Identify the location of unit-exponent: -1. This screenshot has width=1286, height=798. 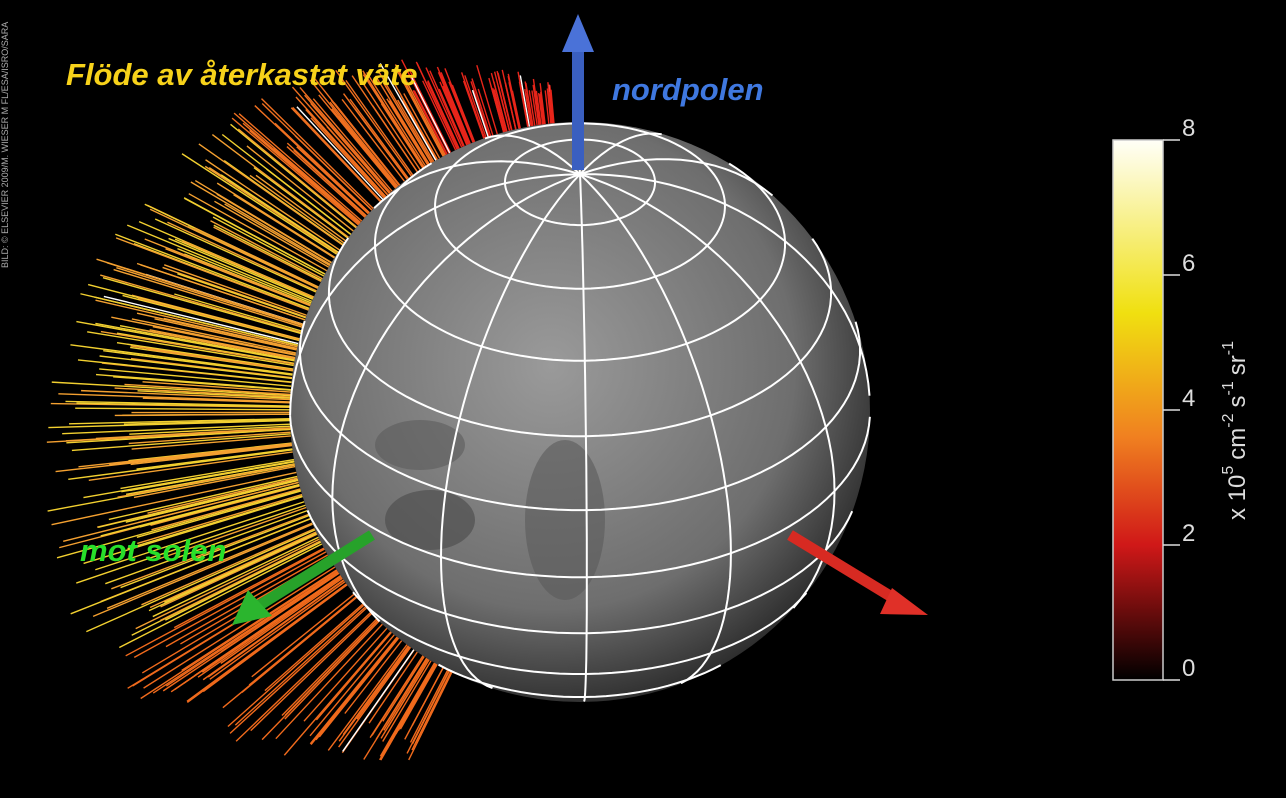
(1228, 388).